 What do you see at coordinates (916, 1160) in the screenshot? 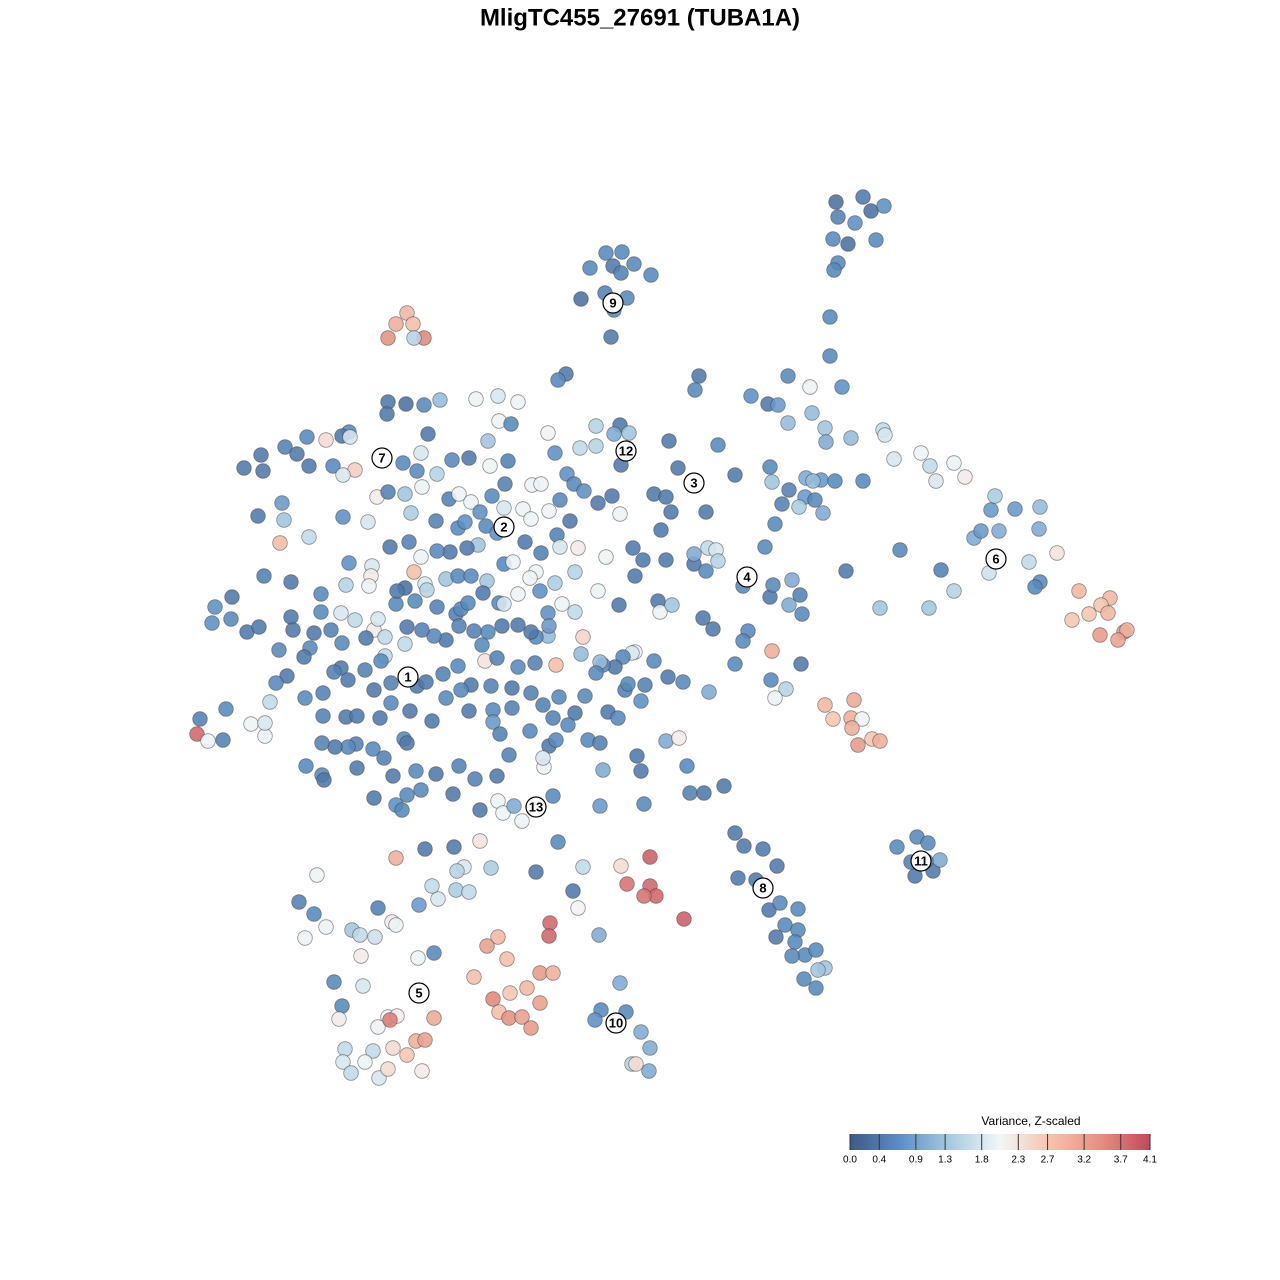
I see `color-bar-tick-label: 0.9` at bounding box center [916, 1160].